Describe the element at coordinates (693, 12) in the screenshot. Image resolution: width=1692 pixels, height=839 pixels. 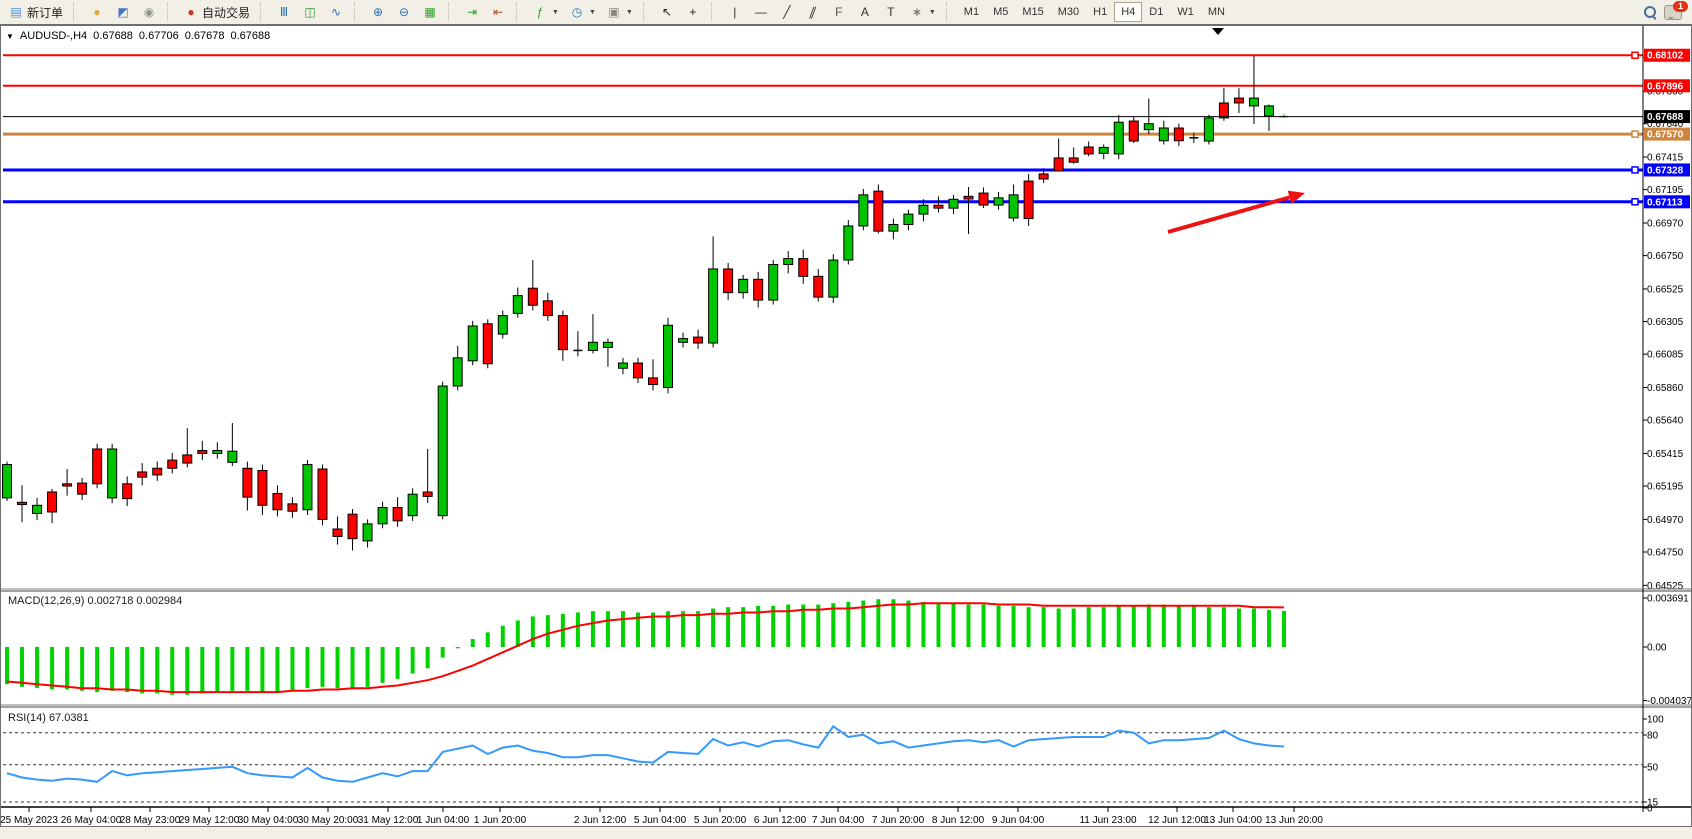
I see `crosshair-button: +` at that location.